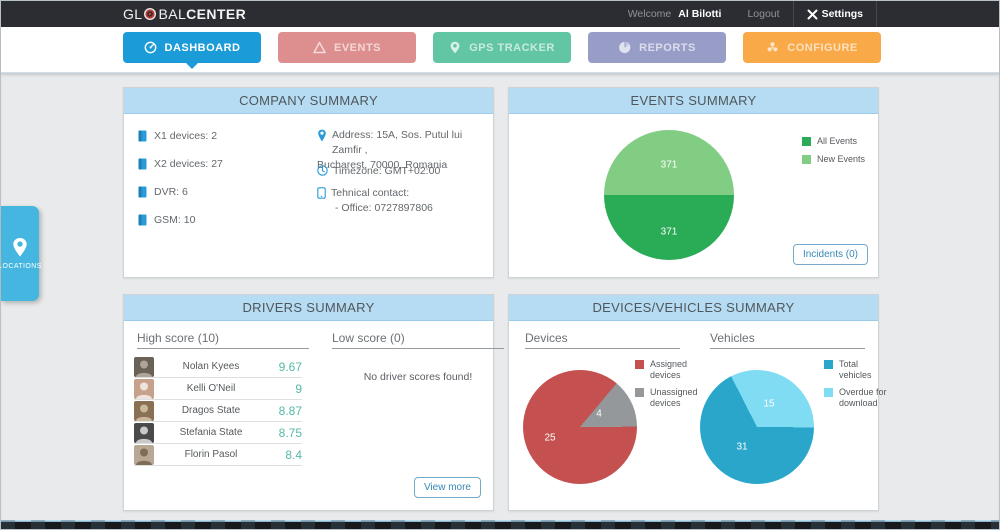 The height and width of the screenshot is (530, 1000). What do you see at coordinates (150, 14) in the screenshot?
I see `target-icon` at bounding box center [150, 14].